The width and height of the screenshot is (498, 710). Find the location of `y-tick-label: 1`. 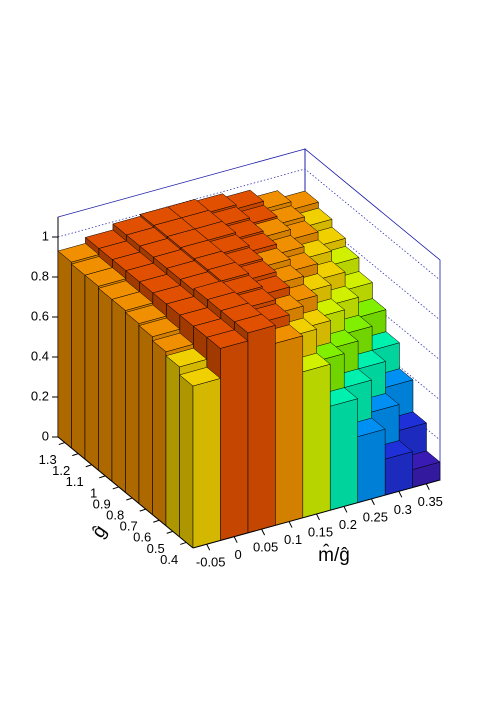

y-tick-label: 1 is located at coordinates (93, 492).